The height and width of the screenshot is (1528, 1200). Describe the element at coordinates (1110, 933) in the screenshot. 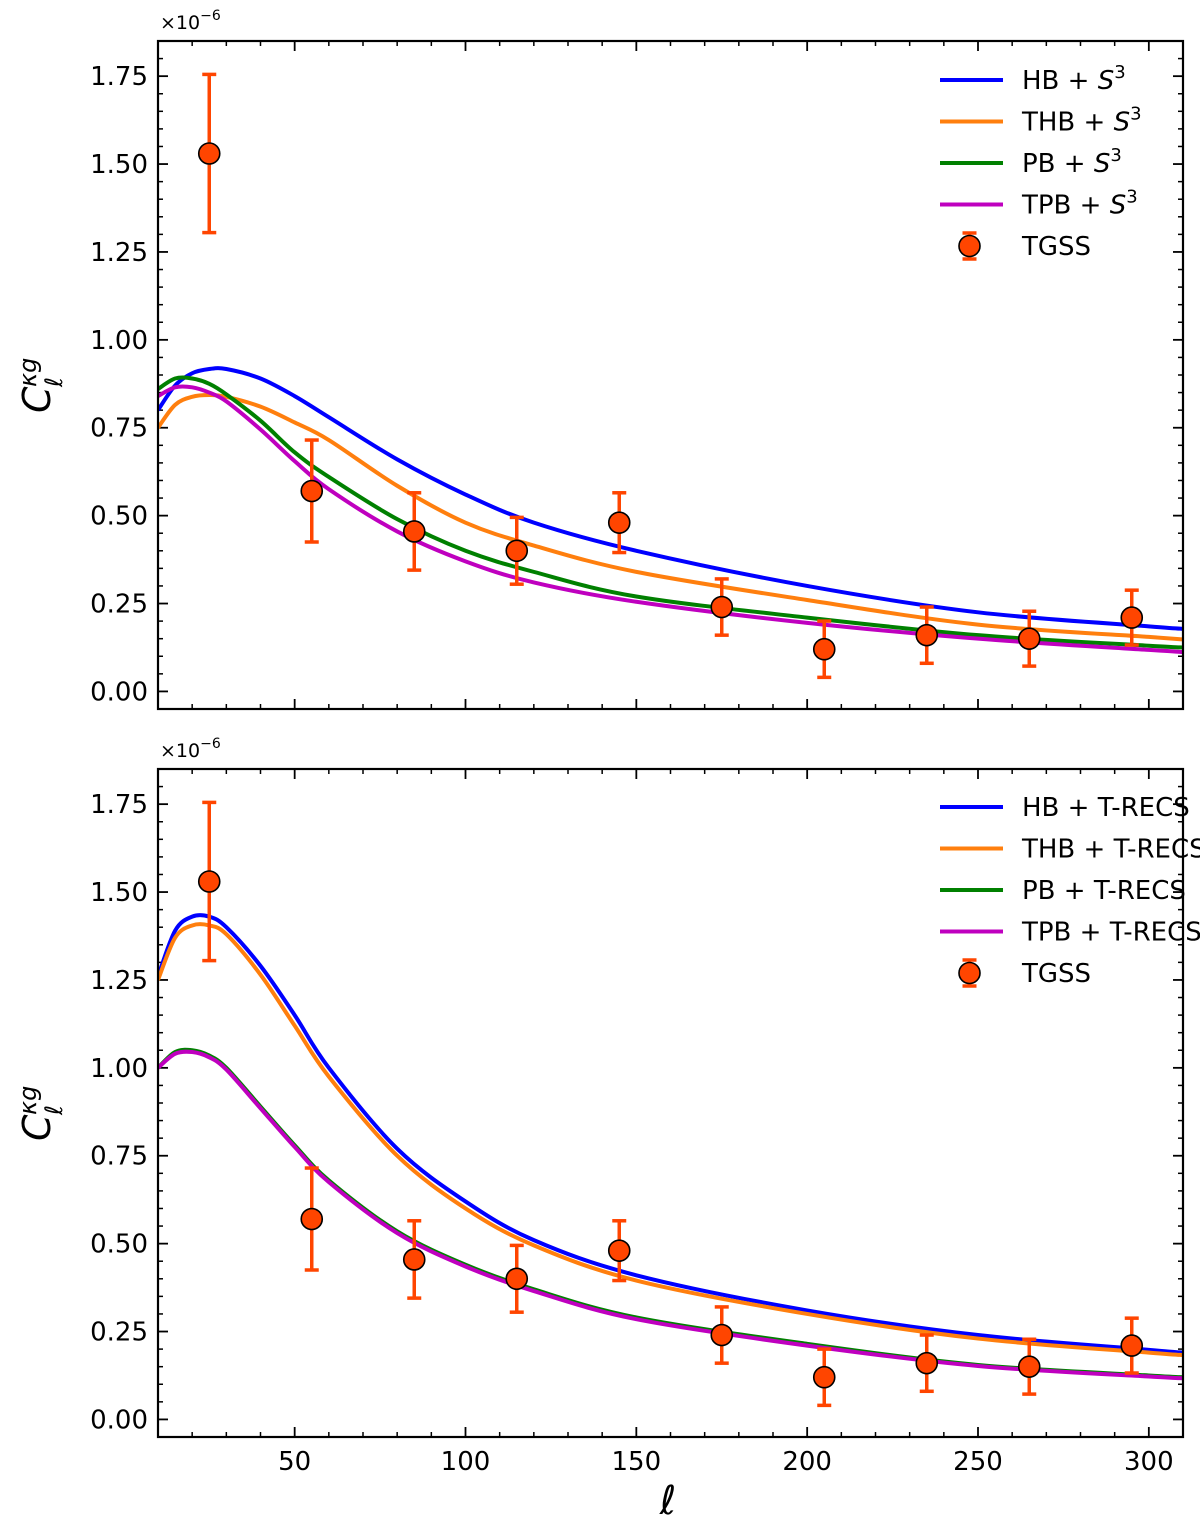

I see `legend-label: TPB + T-RECS` at that location.